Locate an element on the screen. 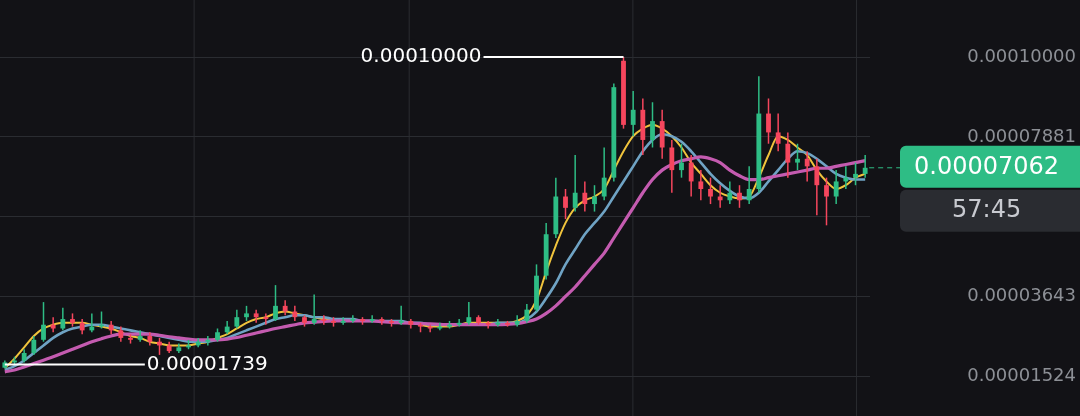 This screenshot has height=416, width=1080. ref-line-label: 0.00007062 is located at coordinates (987, 166).